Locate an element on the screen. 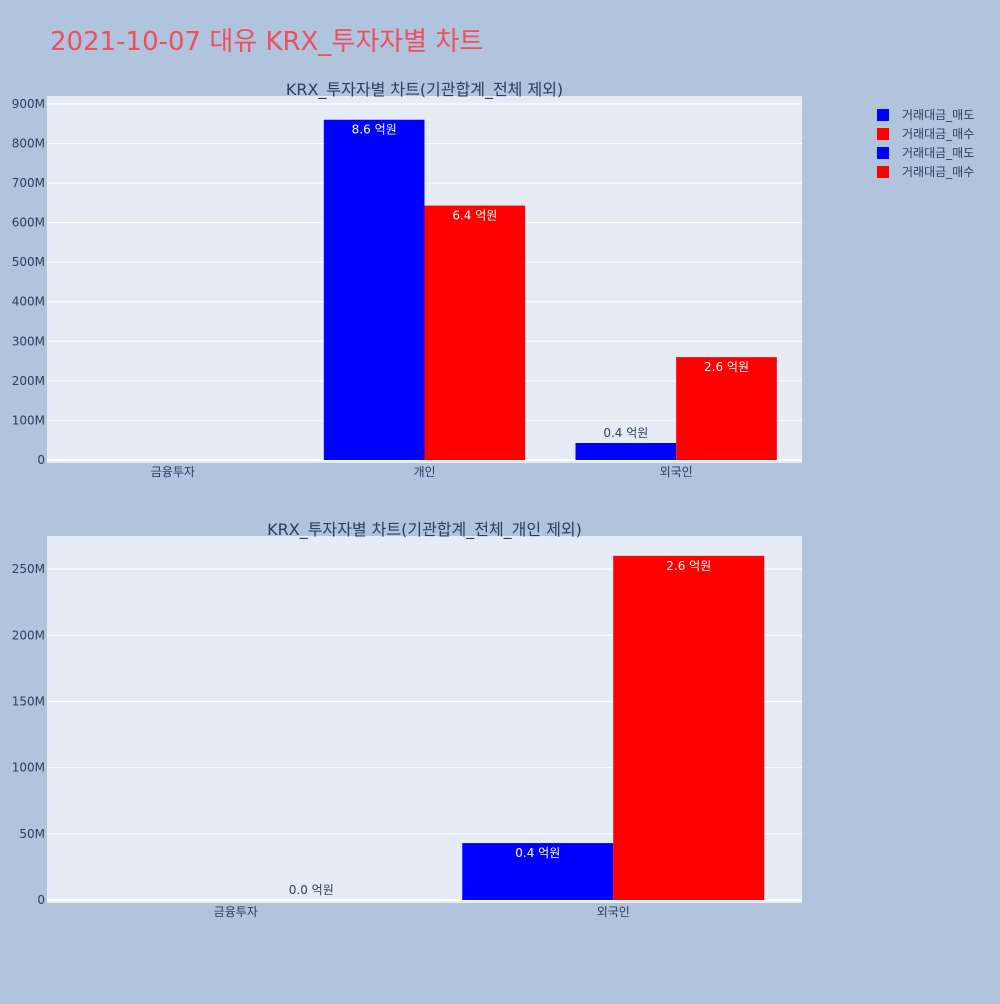  y-tick-label: 900M is located at coordinates (28, 104).